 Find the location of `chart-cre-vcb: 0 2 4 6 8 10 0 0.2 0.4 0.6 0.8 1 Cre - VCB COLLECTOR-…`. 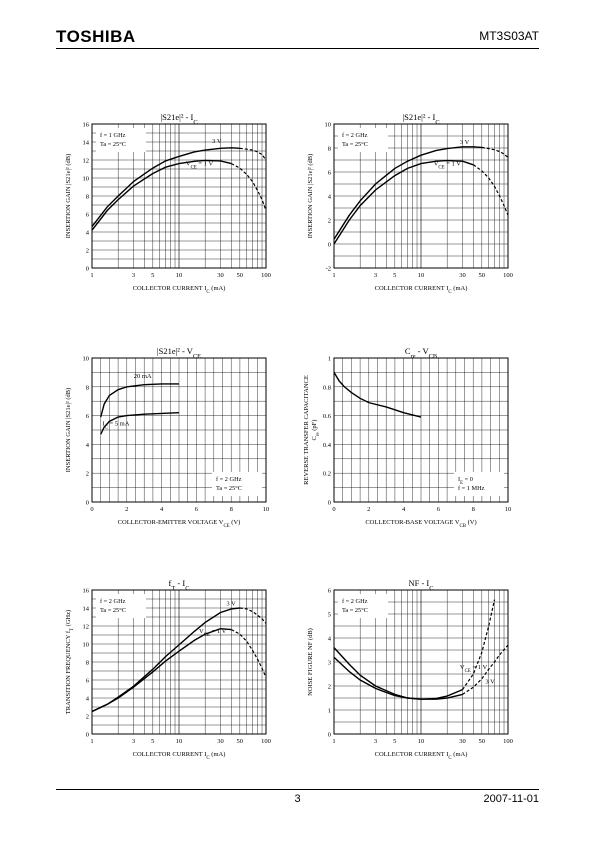

chart-cre-vcb: 0 2 4 6 8 10 0 0.2 0.4 0.6 0.8 1 Cre - VCB COLLECTOR-… is located at coordinates (407, 437).